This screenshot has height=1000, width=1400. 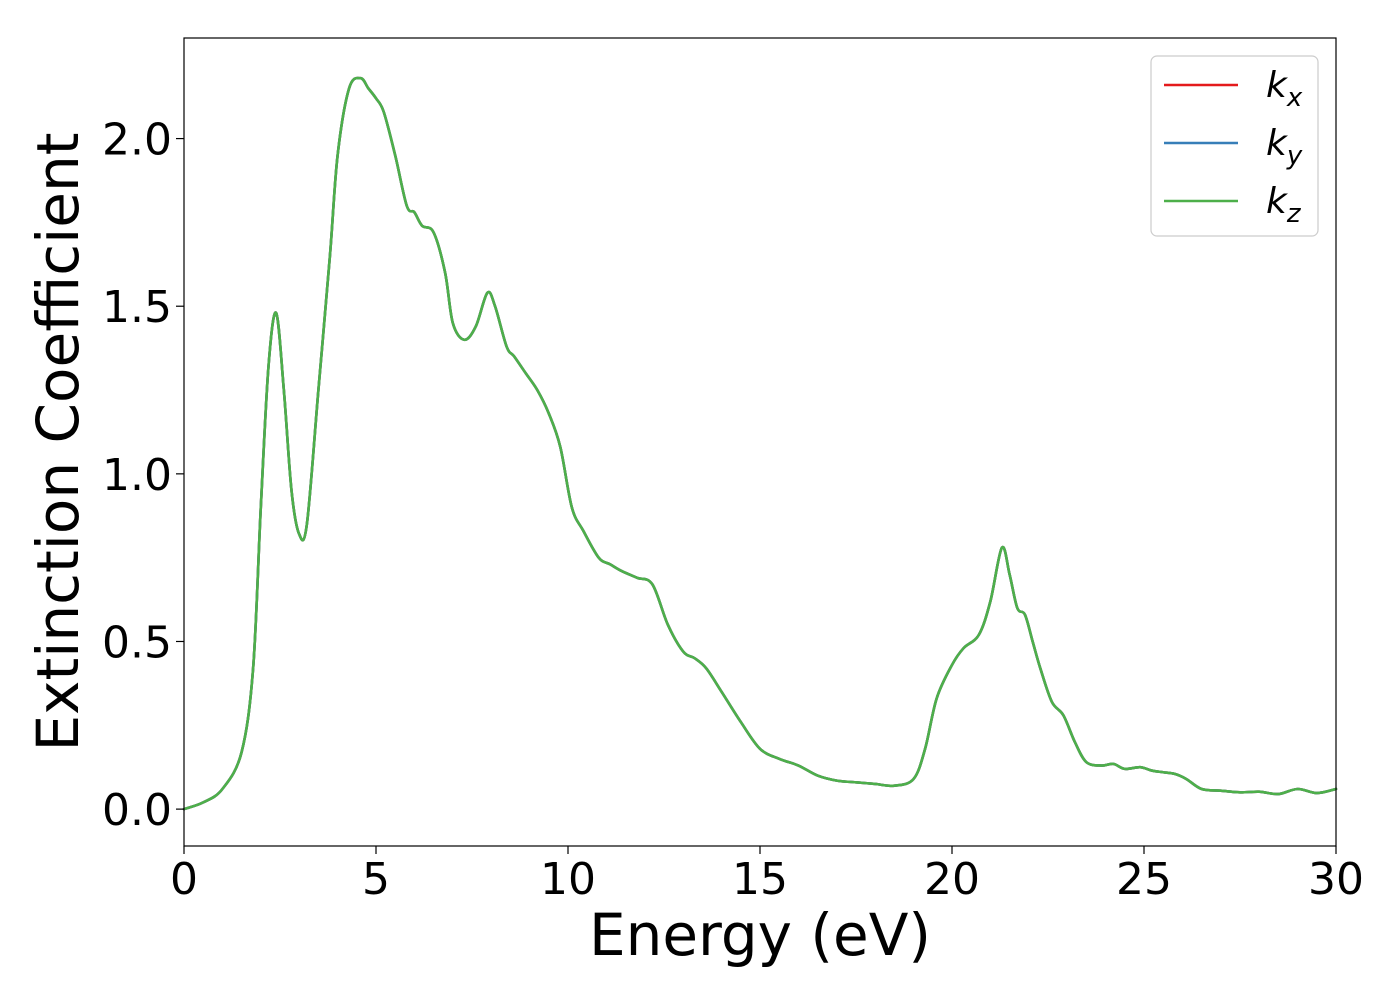 What do you see at coordinates (1284, 205) in the screenshot?
I see `legend-label-kz: kz` at bounding box center [1284, 205].